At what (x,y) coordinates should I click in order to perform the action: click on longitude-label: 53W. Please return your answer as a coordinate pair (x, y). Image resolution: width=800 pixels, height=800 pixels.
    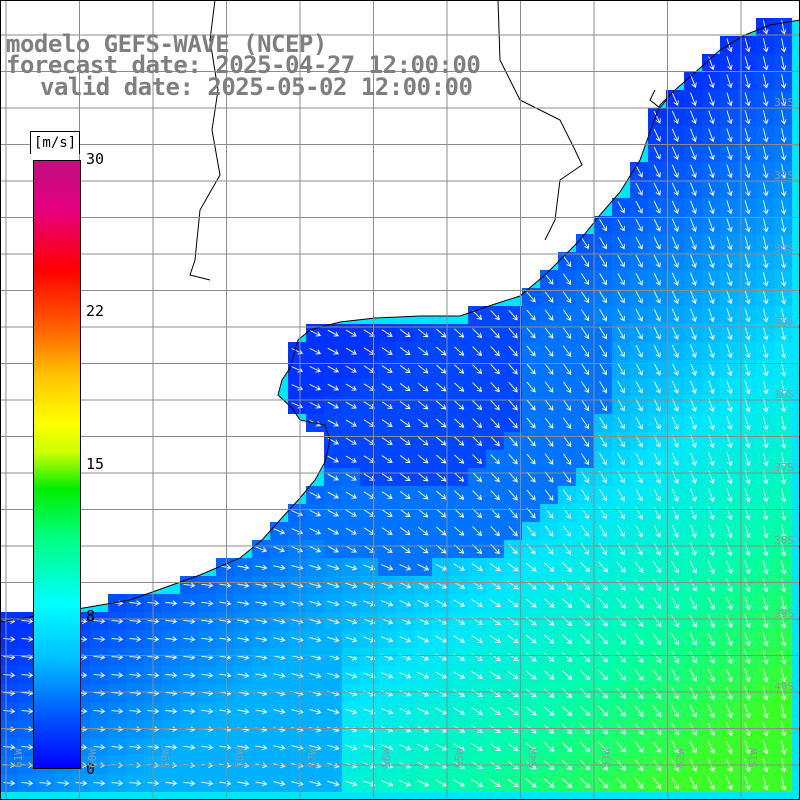
    Looking at the image, I should click on (606, 758).